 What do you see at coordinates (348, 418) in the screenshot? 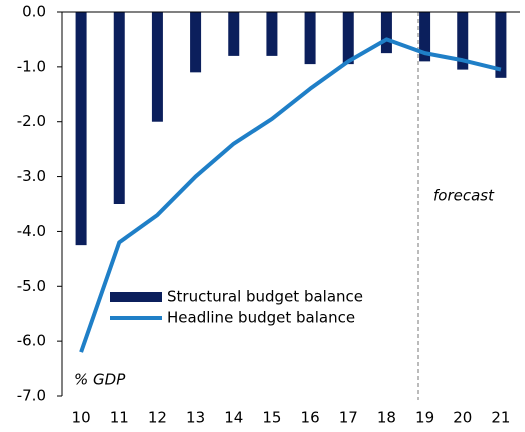
I see `x-tick-label: 17` at bounding box center [348, 418].